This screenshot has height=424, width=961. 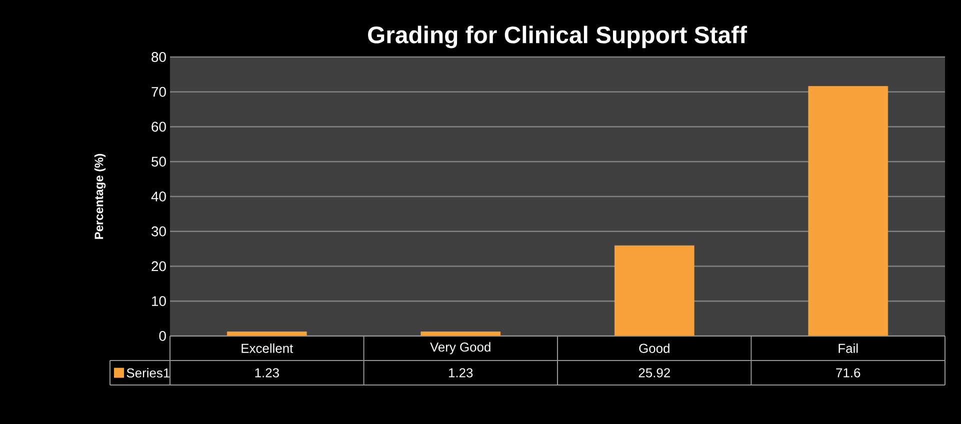 I want to click on y-tick-label: 50, so click(x=159, y=161).